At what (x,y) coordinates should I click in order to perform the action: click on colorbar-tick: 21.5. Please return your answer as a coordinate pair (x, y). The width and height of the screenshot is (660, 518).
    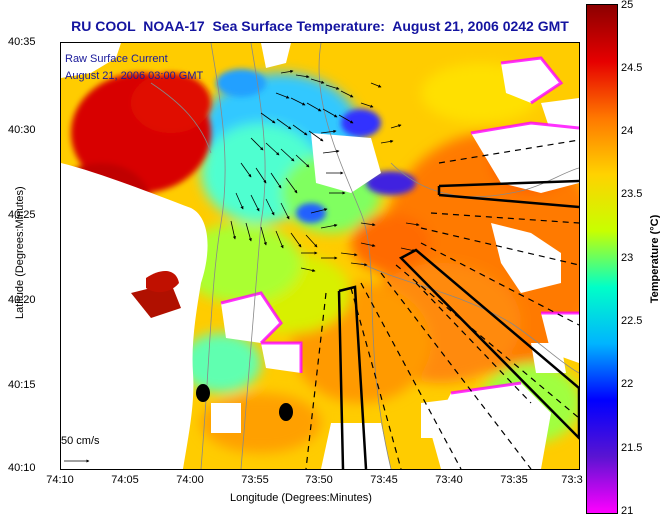
    Looking at the image, I should click on (632, 448).